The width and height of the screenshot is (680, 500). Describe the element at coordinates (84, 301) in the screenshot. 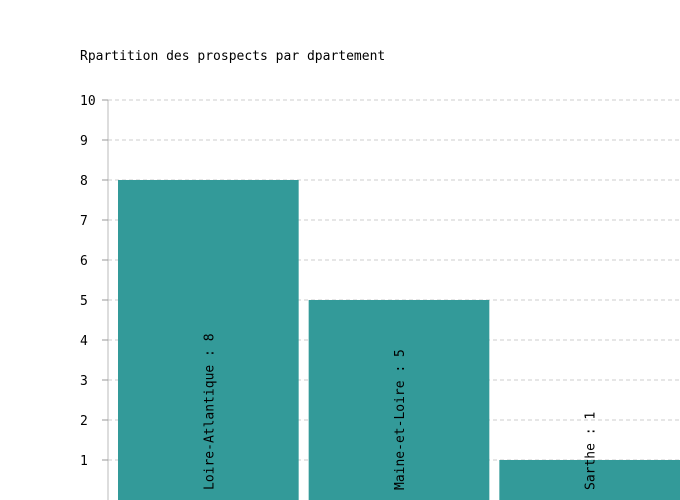

I see `y-tick-label: 5` at that location.